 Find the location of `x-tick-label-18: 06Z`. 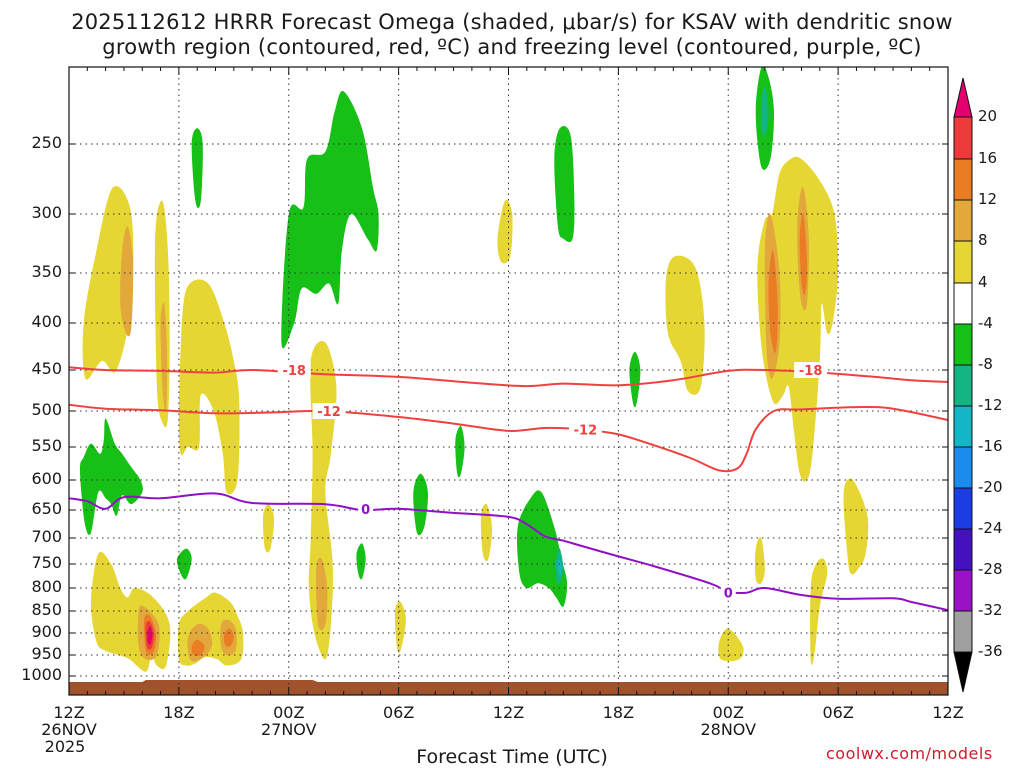

x-tick-label-18: 06Z is located at coordinates (398, 712).